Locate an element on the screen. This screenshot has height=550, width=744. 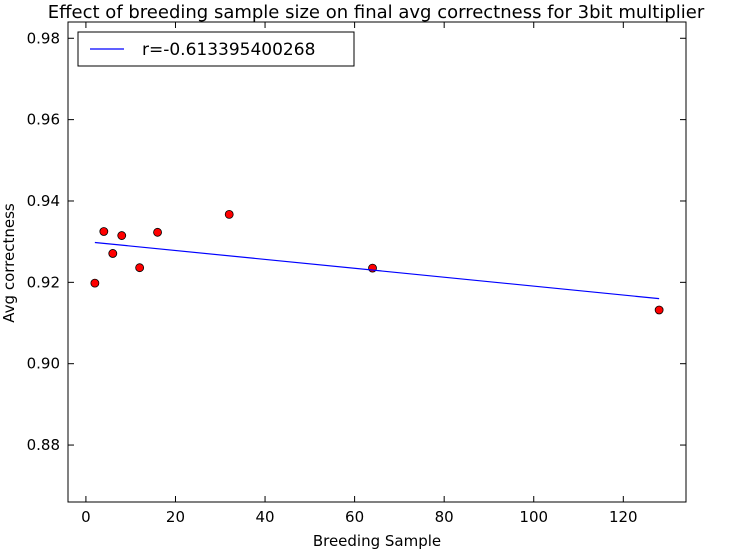
fit-line is located at coordinates (377, 270).